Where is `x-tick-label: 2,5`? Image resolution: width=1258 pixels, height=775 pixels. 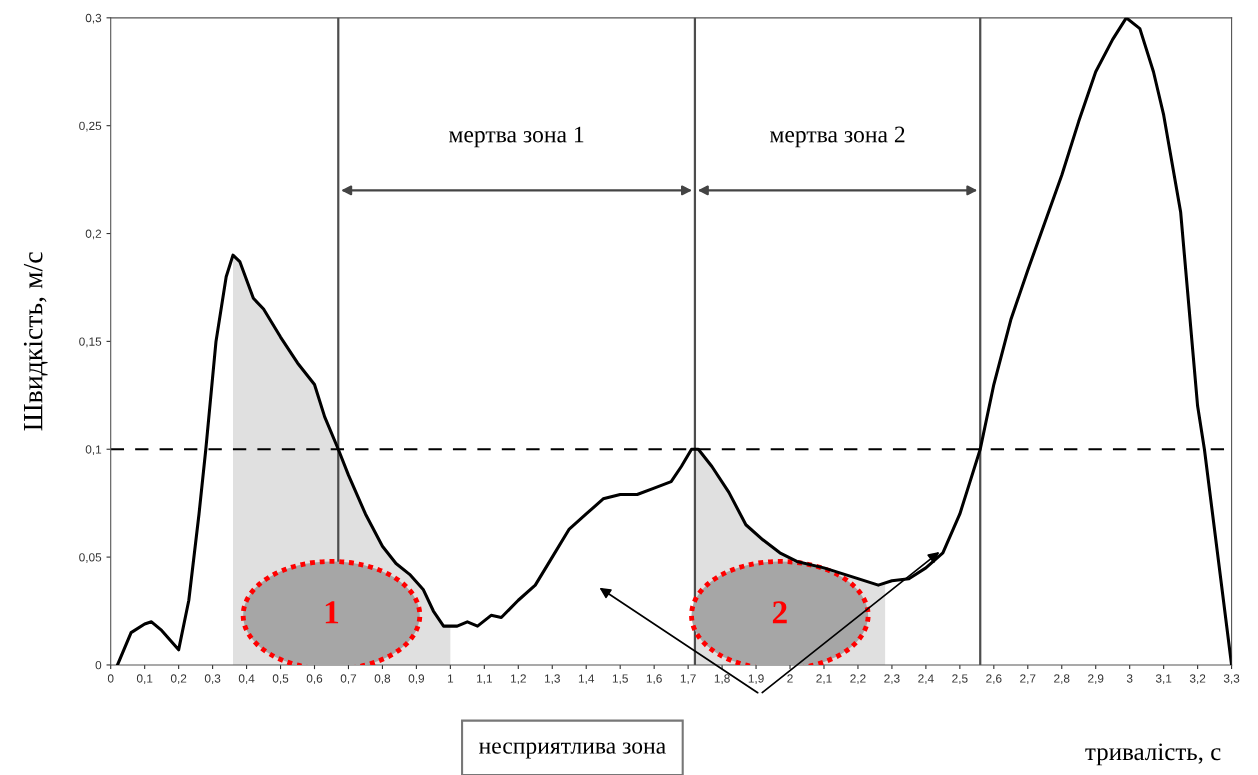 x-tick-label: 2,5 is located at coordinates (960, 679).